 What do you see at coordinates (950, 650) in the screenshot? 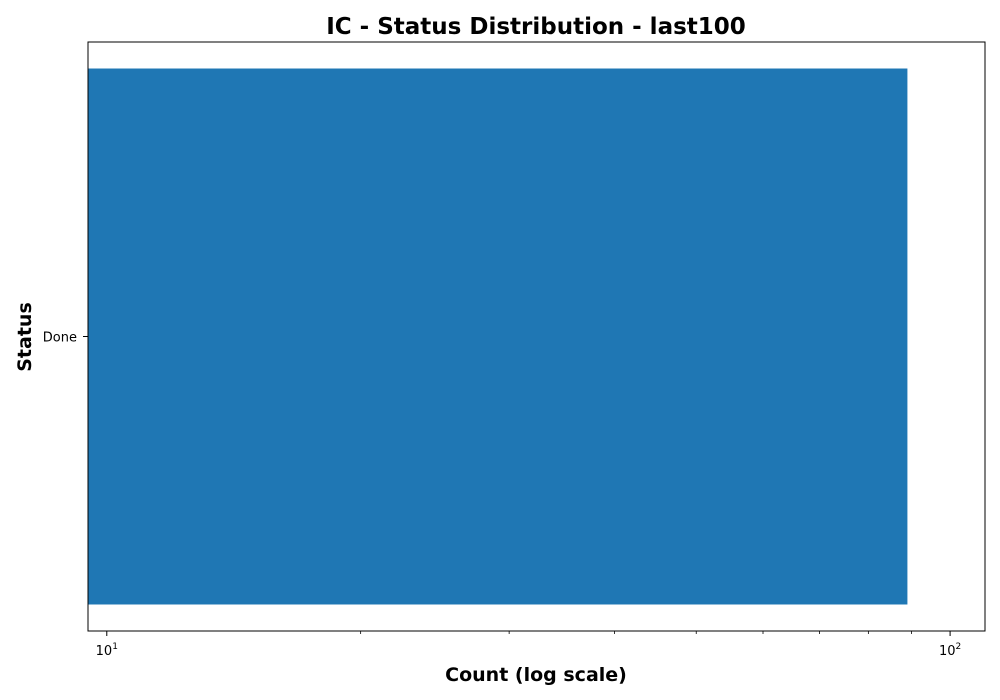
I see `x-tick-label: 10²` at bounding box center [950, 650].